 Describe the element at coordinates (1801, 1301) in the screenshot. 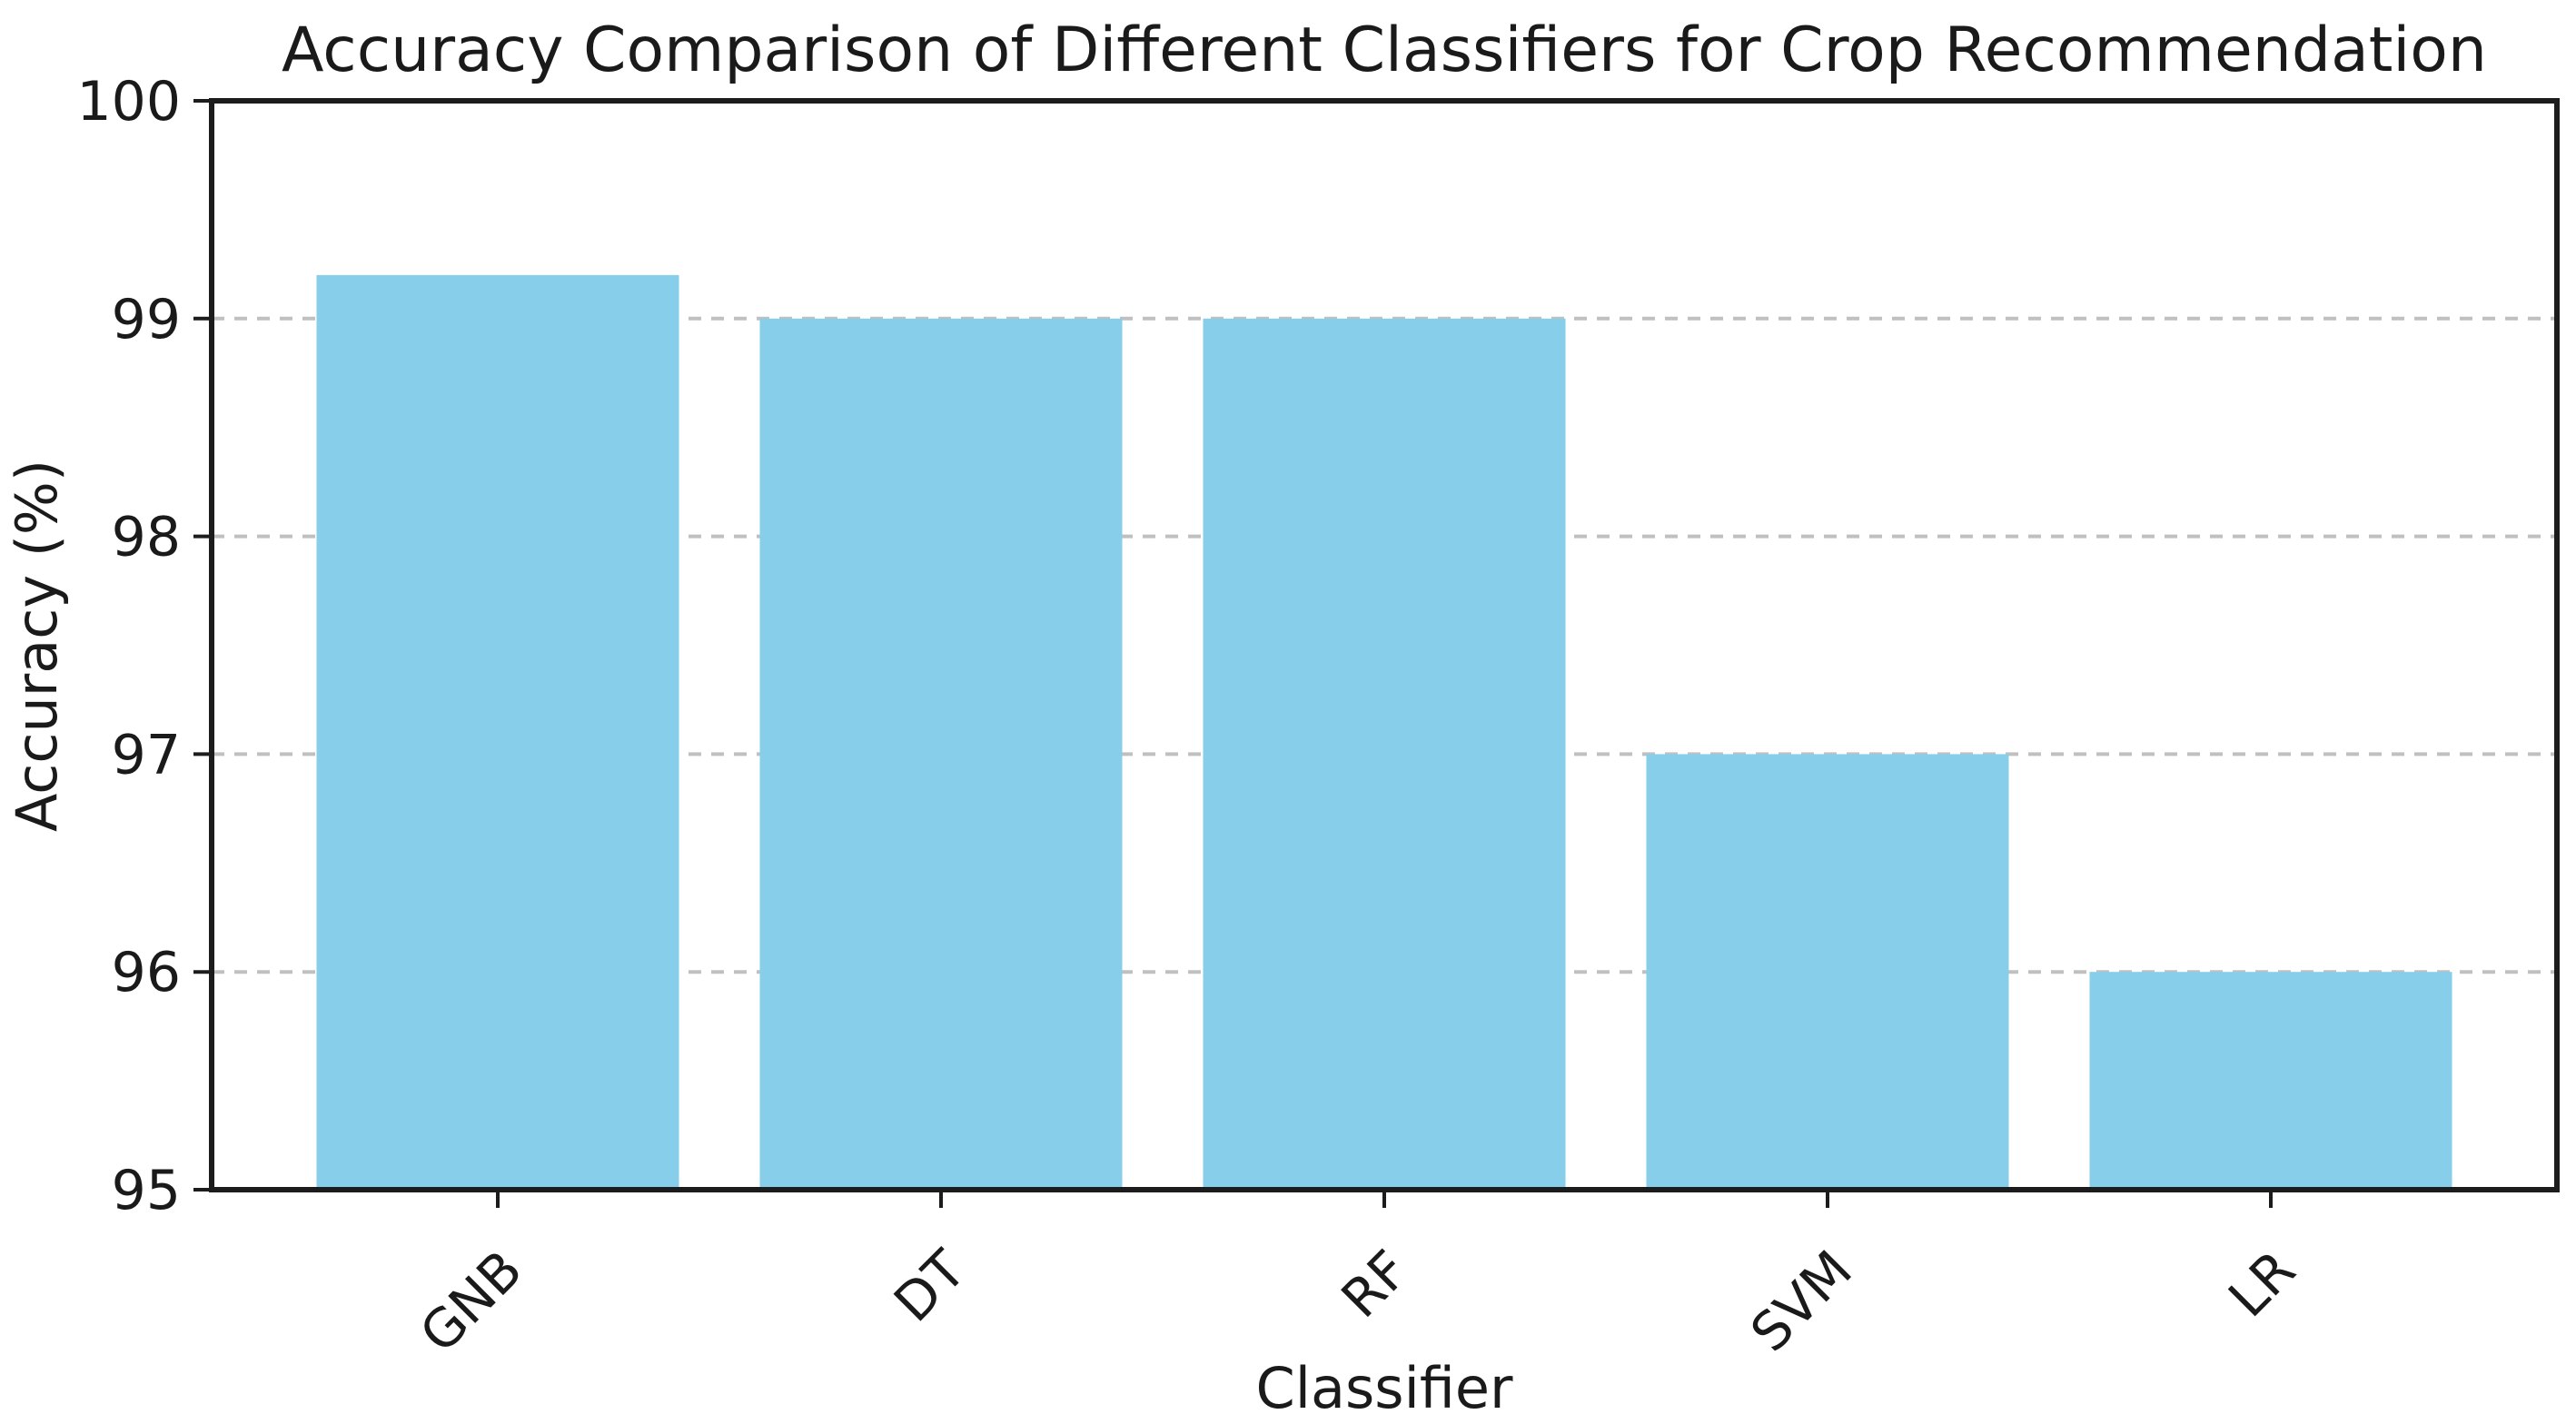

I see `x-tick-label-SVM: SVM` at that location.